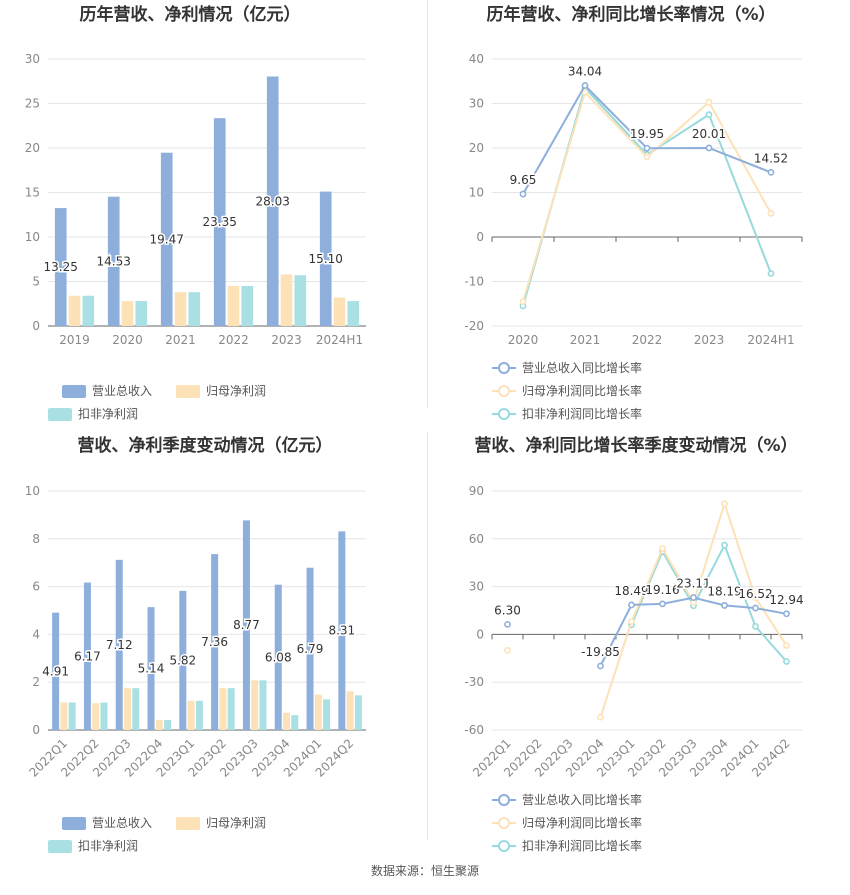  I want to click on y-tick-label: 6, so click(36, 587).